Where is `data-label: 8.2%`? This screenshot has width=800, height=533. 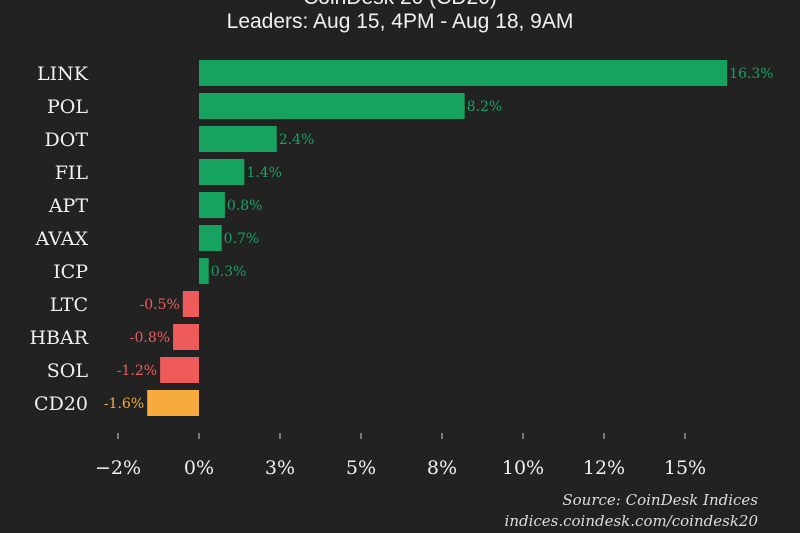
data-label: 8.2% is located at coordinates (485, 107).